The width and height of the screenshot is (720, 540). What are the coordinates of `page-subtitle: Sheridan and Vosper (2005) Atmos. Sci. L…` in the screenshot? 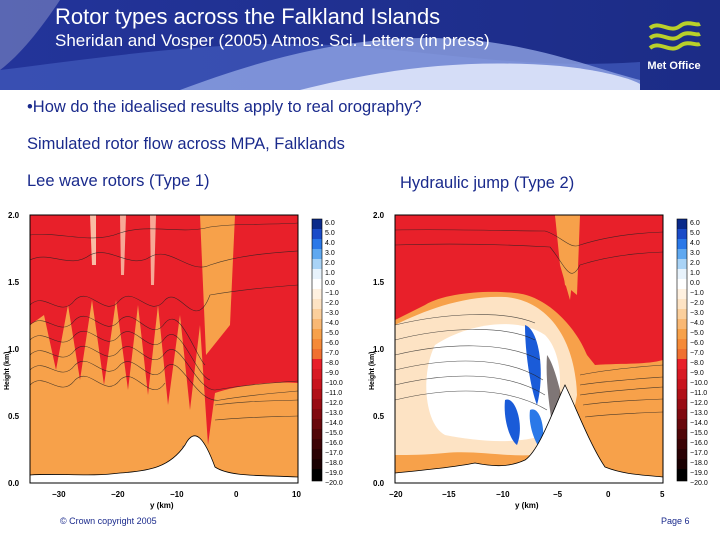 It's located at (272, 40).